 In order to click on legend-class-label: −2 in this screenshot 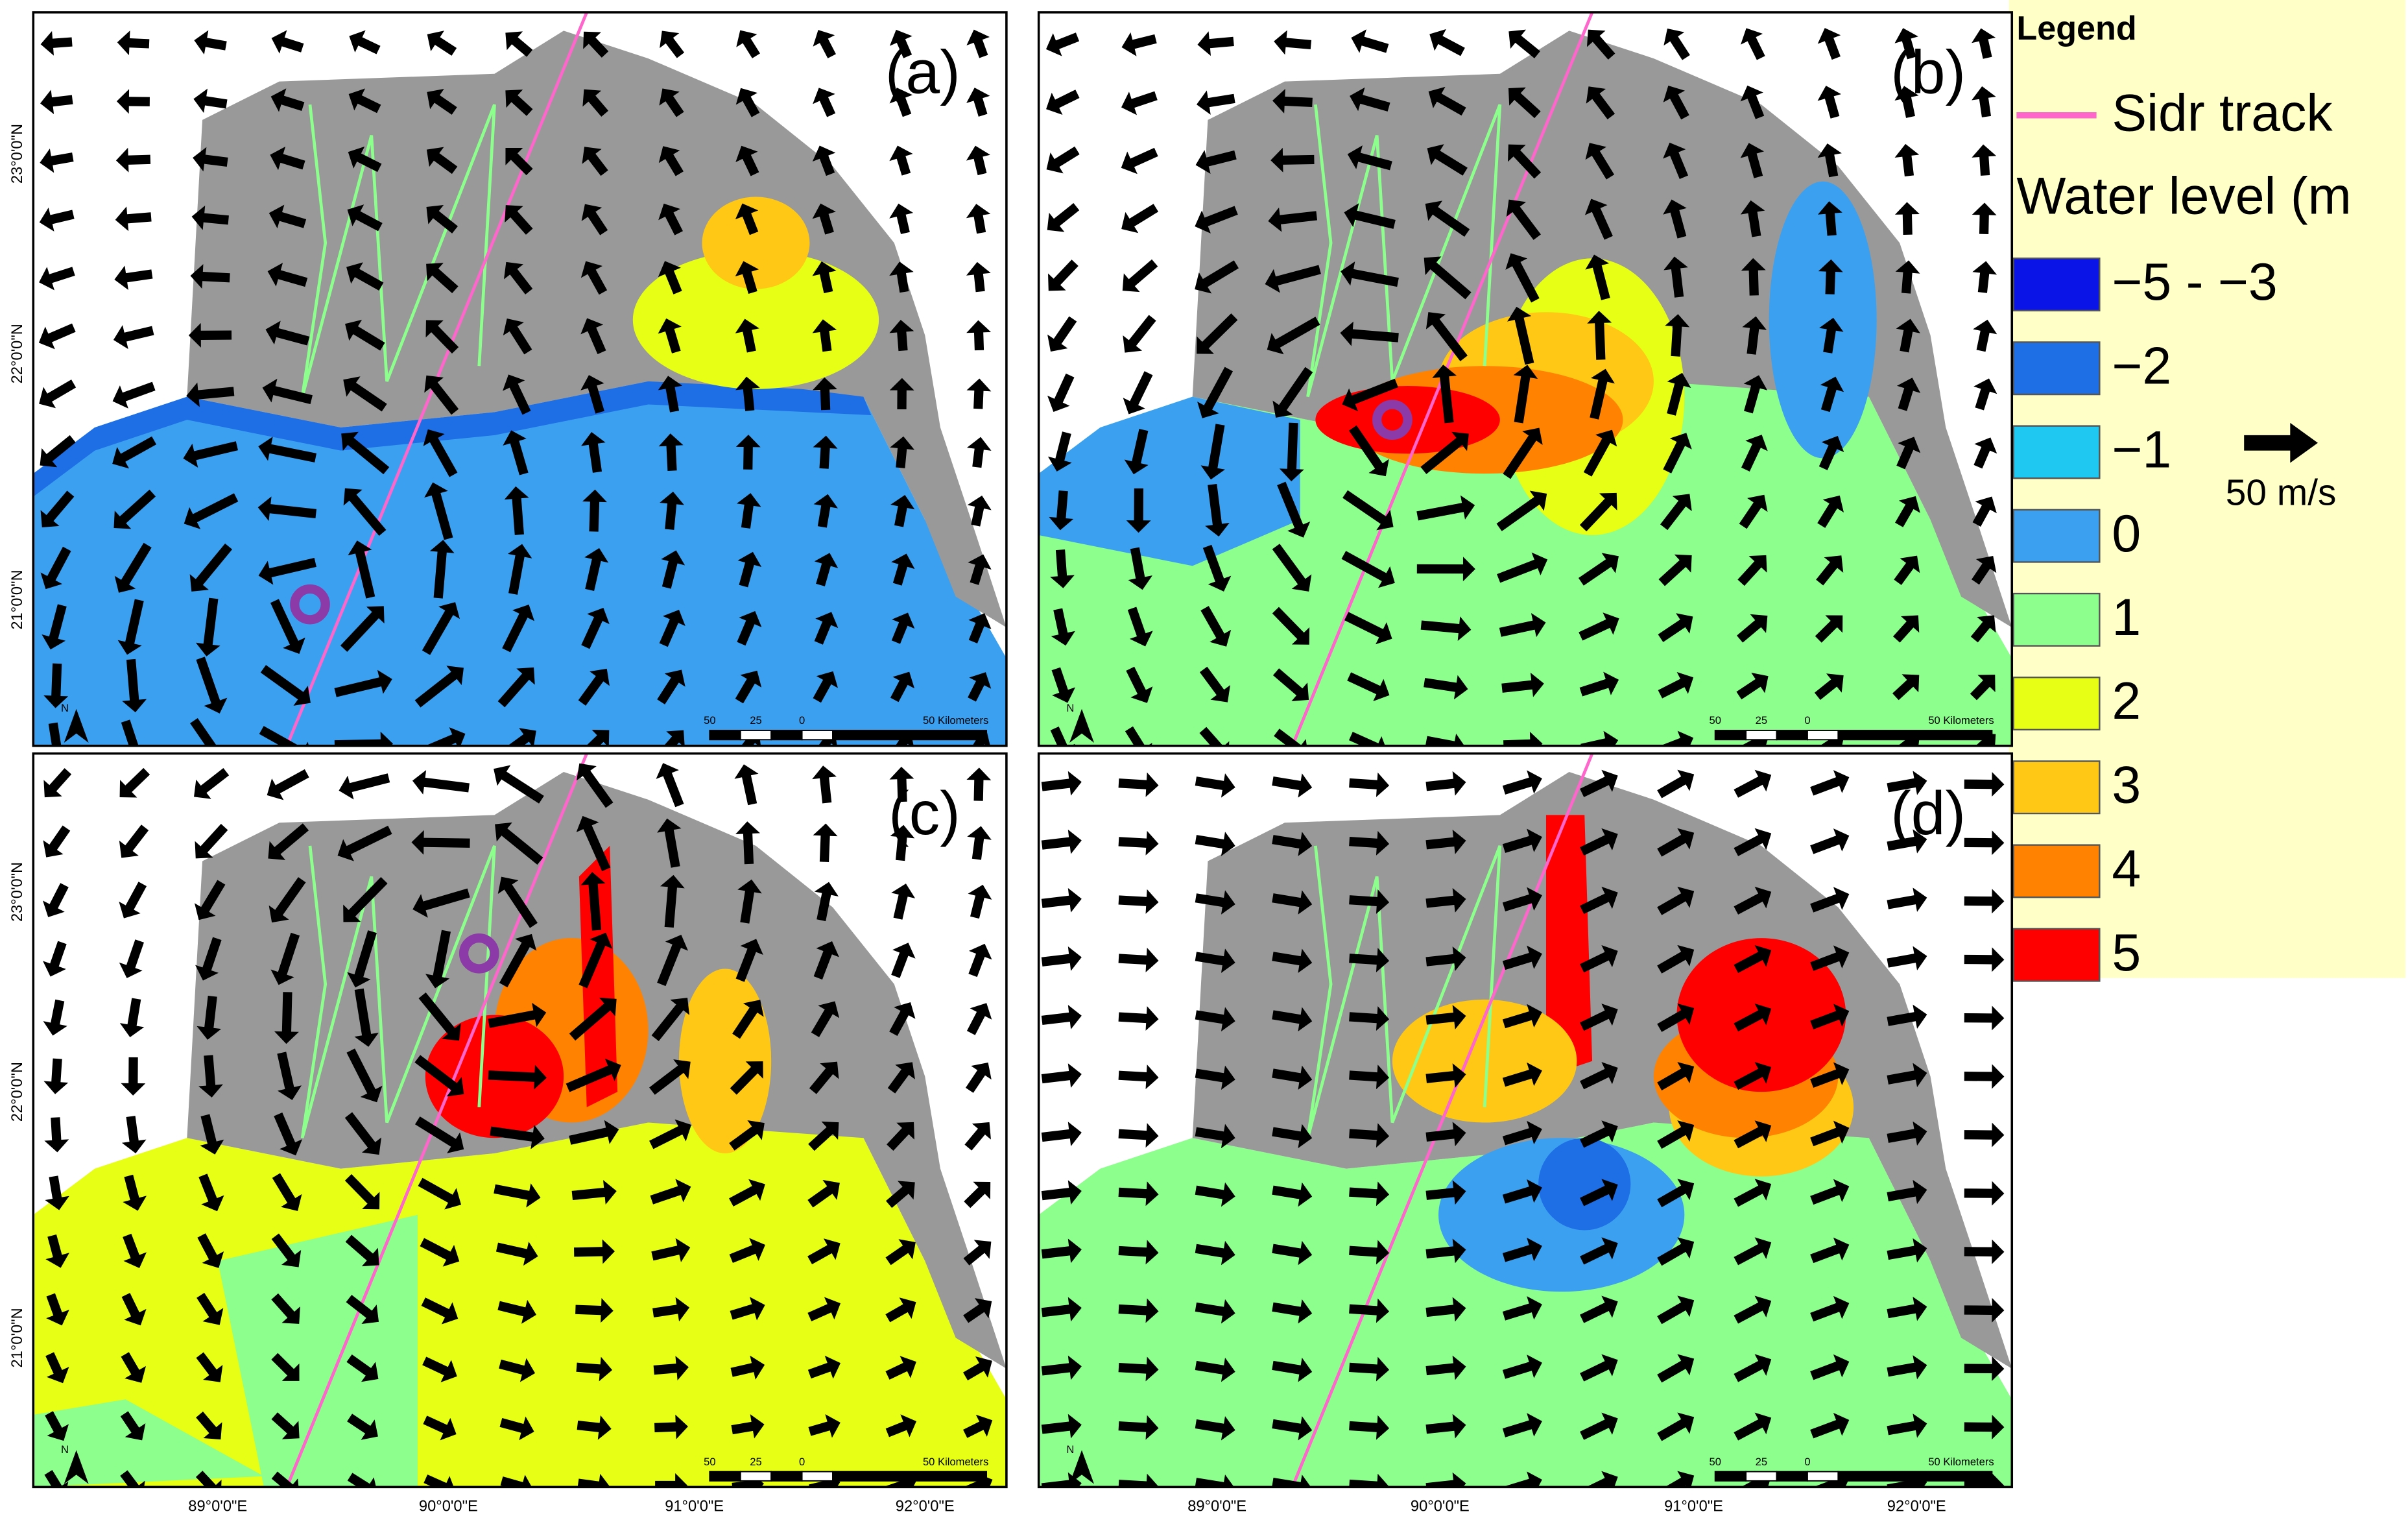, I will do `click(2141, 366)`.